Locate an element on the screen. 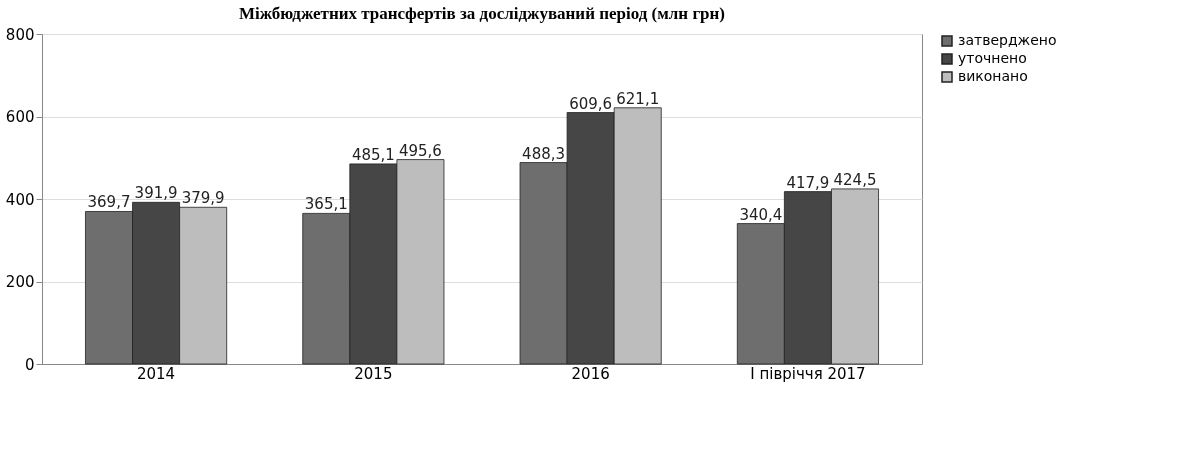 The height and width of the screenshot is (467, 1193). data-label: 485,1 is located at coordinates (373, 154).